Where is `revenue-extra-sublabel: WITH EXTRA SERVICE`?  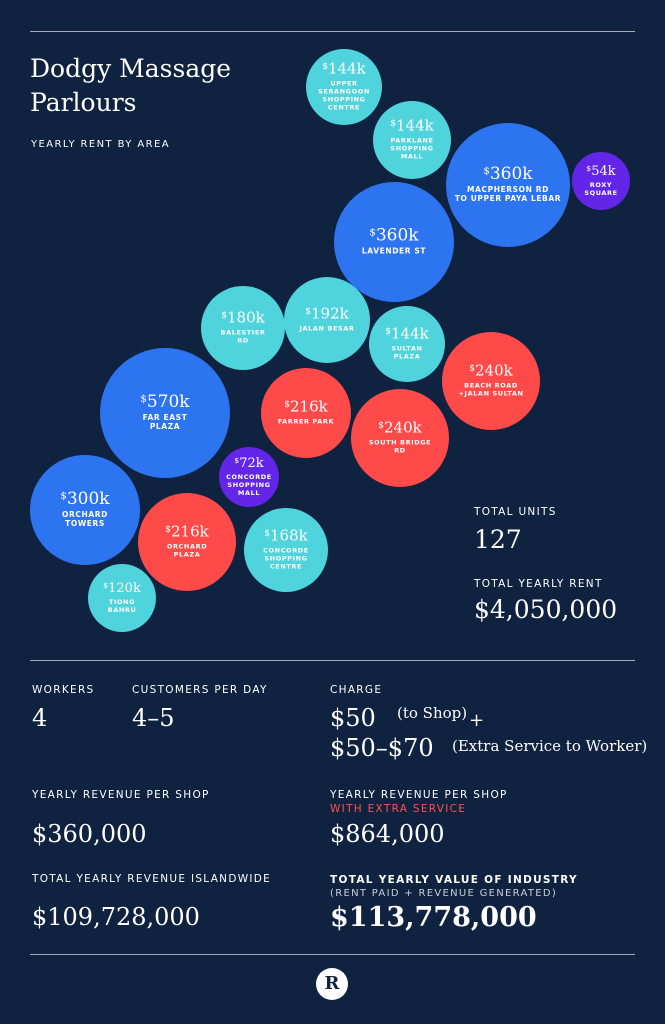
revenue-extra-sublabel: WITH EXTRA SERVICE is located at coordinates (398, 809).